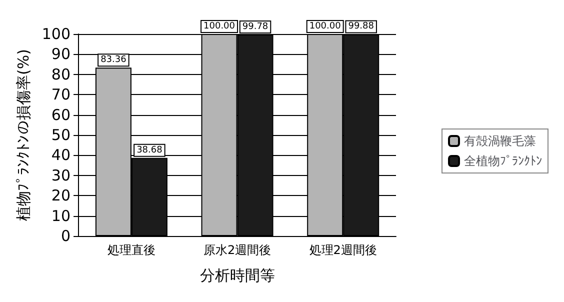 Image resolution: width=564 pixels, height=302 pixels. I want to click on y-tick-label: 30, so click(61, 175).